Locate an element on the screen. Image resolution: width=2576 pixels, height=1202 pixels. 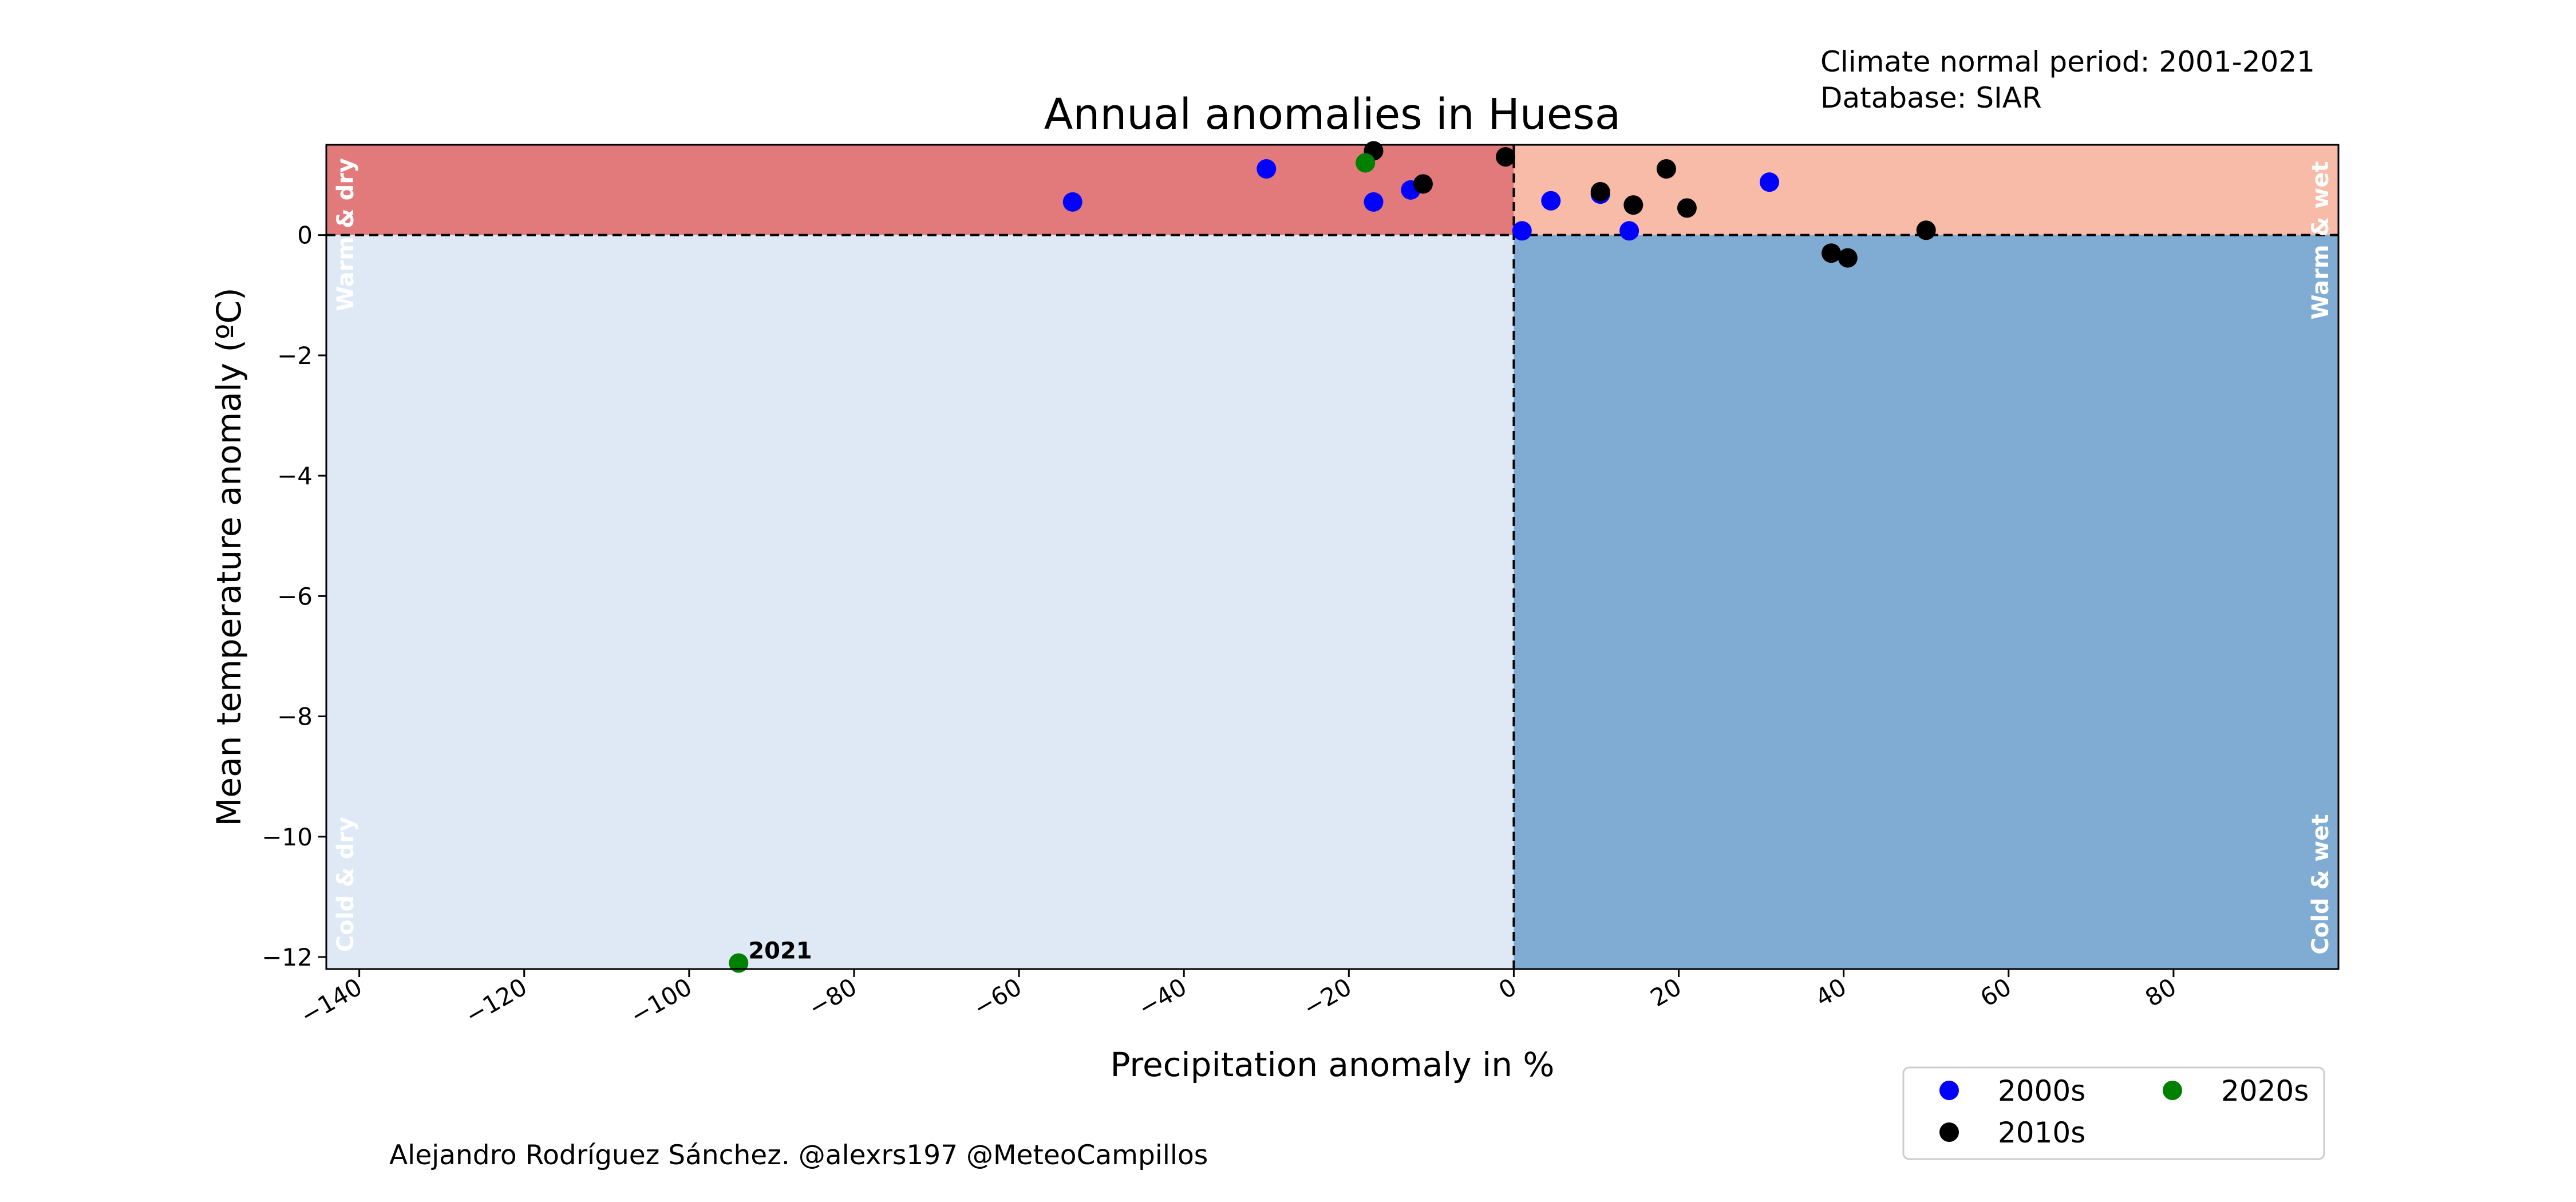
legend-label-2000s: 2000s is located at coordinates (2041, 1091).